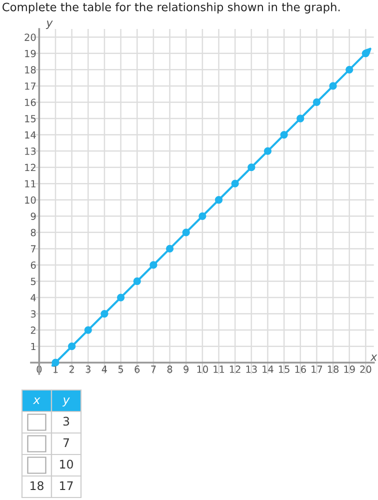 The image size is (378, 500). Describe the element at coordinates (105, 369) in the screenshot. I see `x-tick-label: 4` at that location.